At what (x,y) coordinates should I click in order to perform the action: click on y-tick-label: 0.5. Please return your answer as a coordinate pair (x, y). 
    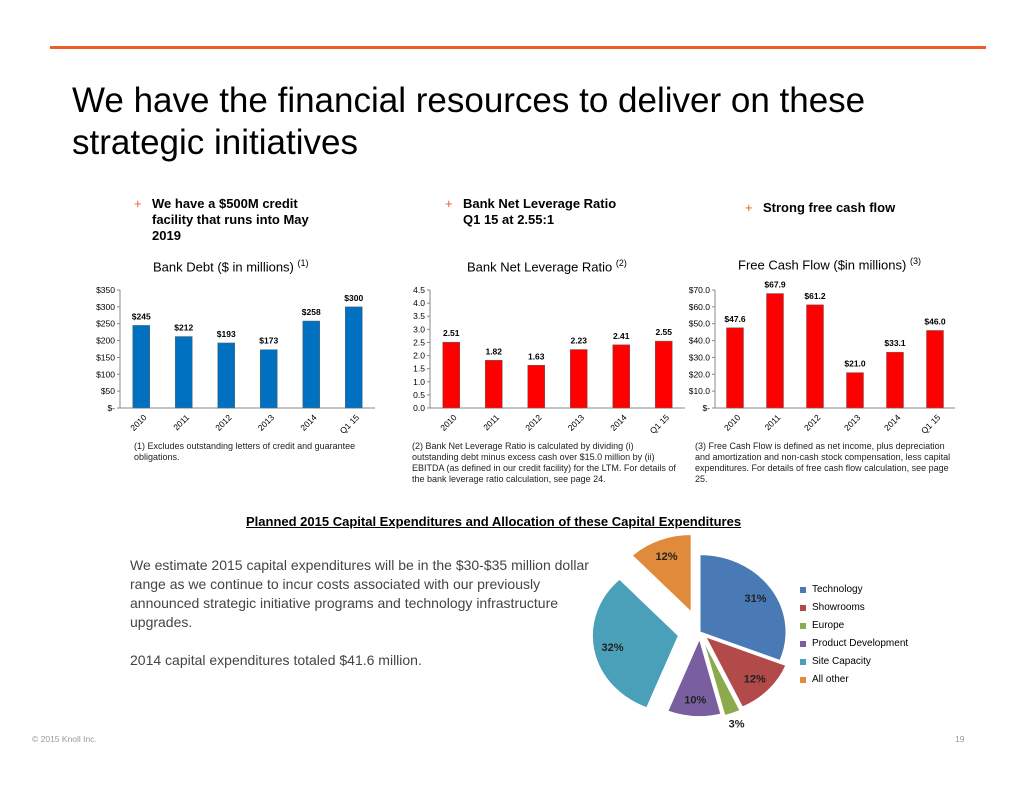
    Looking at the image, I should click on (419, 395).